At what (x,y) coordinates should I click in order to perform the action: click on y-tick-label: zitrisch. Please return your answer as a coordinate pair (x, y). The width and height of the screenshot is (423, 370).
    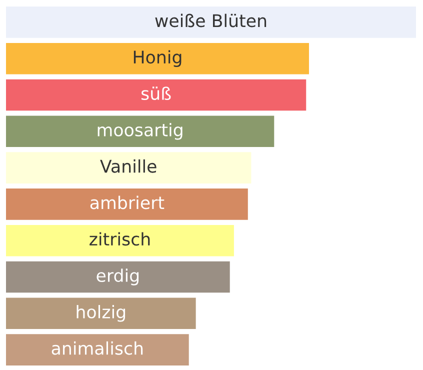
    Looking at the image, I should click on (120, 239).